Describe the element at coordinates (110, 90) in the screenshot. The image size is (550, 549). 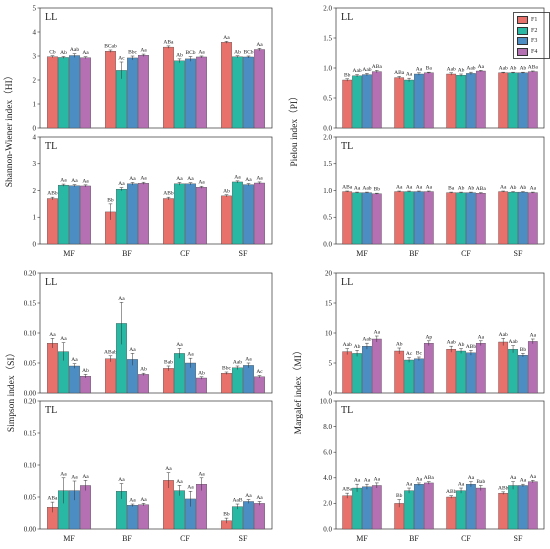
I see `bar-F1-BF` at that location.